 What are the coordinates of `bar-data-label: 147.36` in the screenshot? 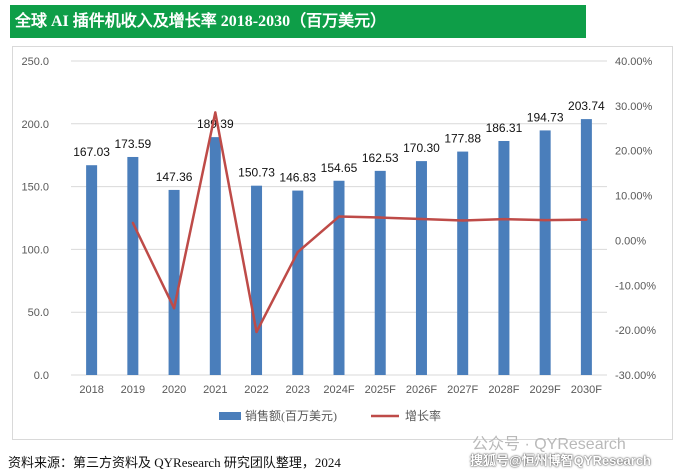 It's located at (174, 177).